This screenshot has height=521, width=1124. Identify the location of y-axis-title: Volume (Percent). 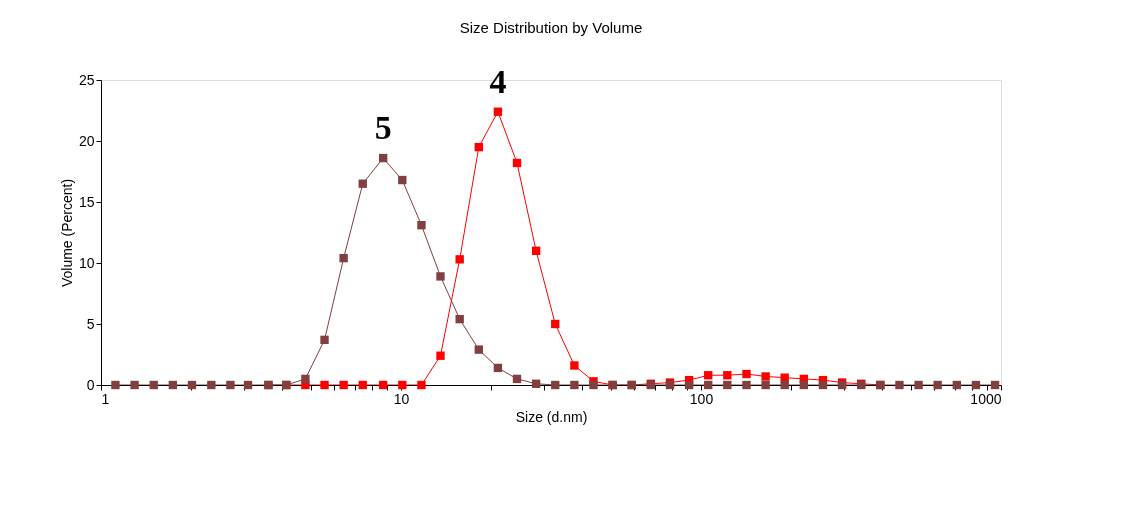
(66, 233).